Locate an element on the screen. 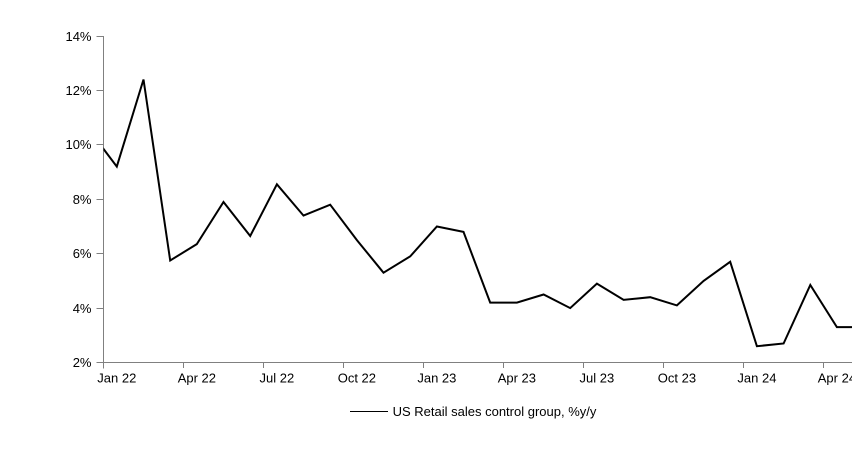 This screenshot has height=455, width=852. x-tick-label: Jul 23 is located at coordinates (597, 378).